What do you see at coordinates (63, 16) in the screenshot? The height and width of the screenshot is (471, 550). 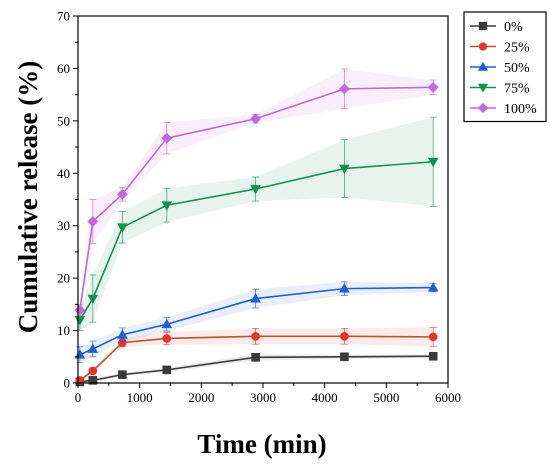 I see `y-tick-label: 70` at bounding box center [63, 16].